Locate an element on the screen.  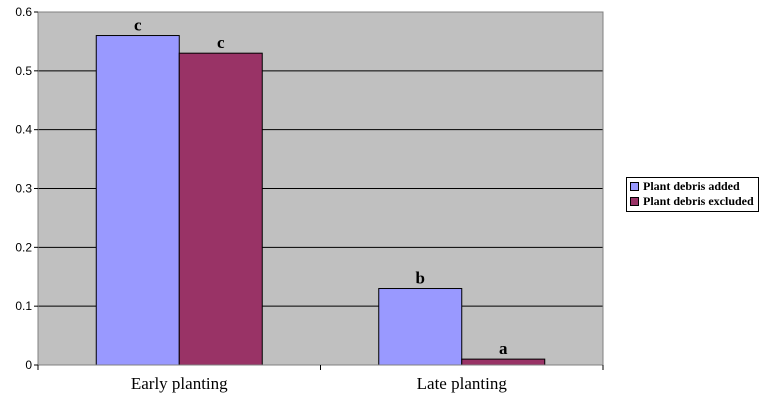
legend: Plant debris added Plant debris excluded is located at coordinates (692, 194).